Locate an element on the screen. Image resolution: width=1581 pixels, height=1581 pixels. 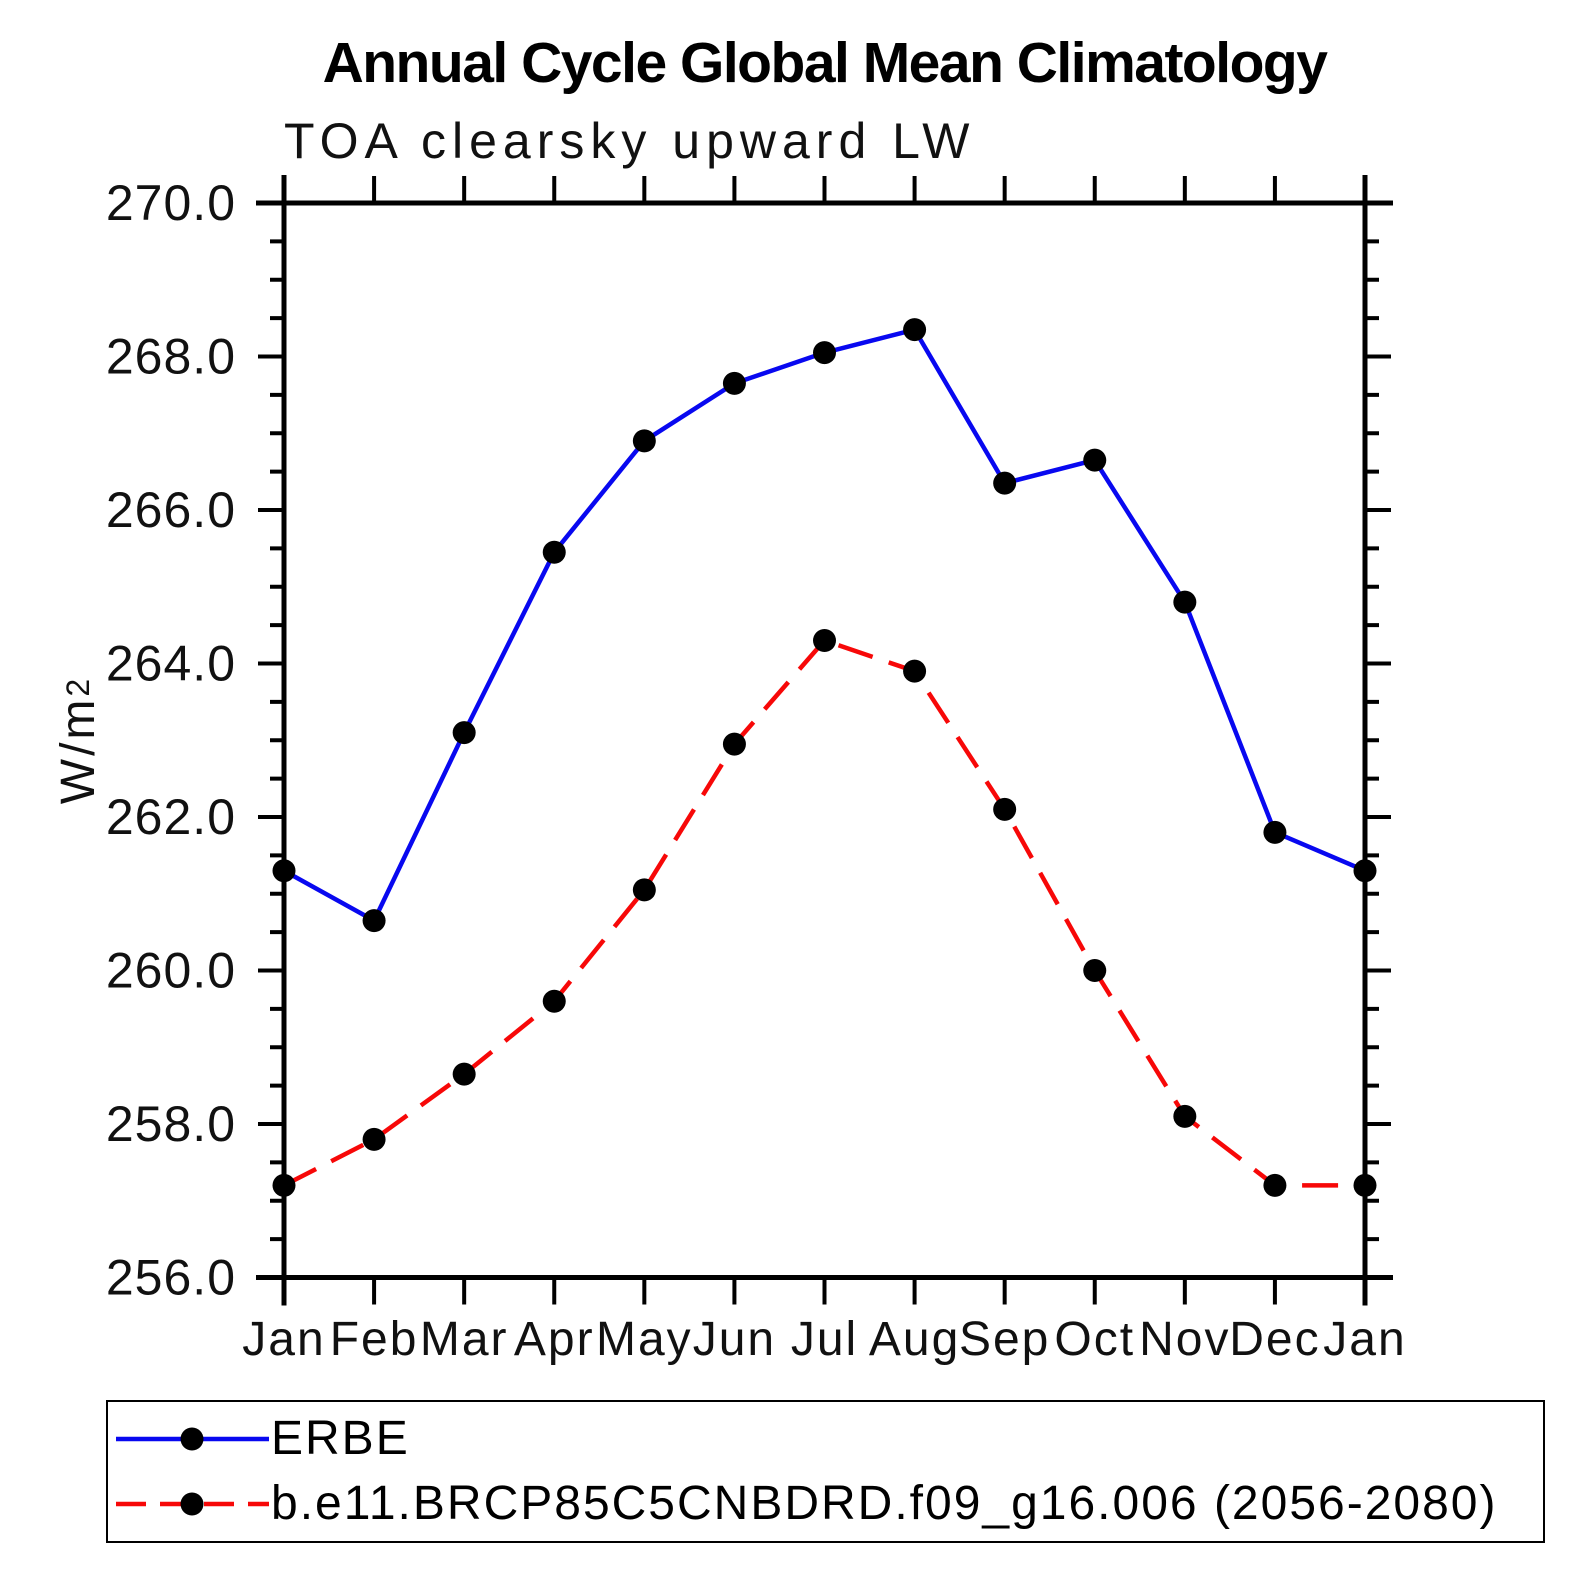
y-tick-label: 258.0 is located at coordinates (171, 1124).